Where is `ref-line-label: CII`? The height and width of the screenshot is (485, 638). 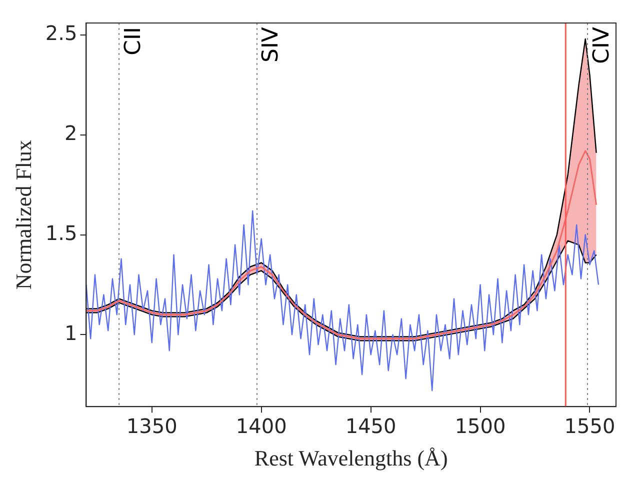
ref-line-label: CII is located at coordinates (133, 41).